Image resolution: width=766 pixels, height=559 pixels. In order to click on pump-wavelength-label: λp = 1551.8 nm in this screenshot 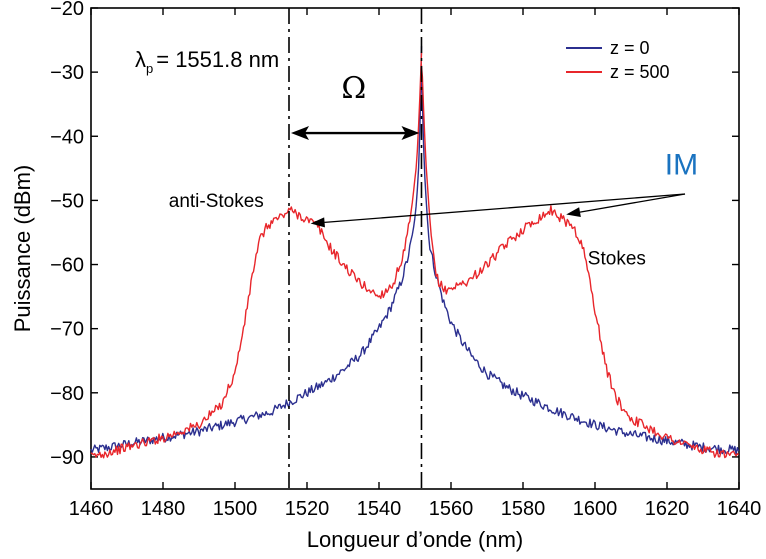, I will do `click(207, 61)`.